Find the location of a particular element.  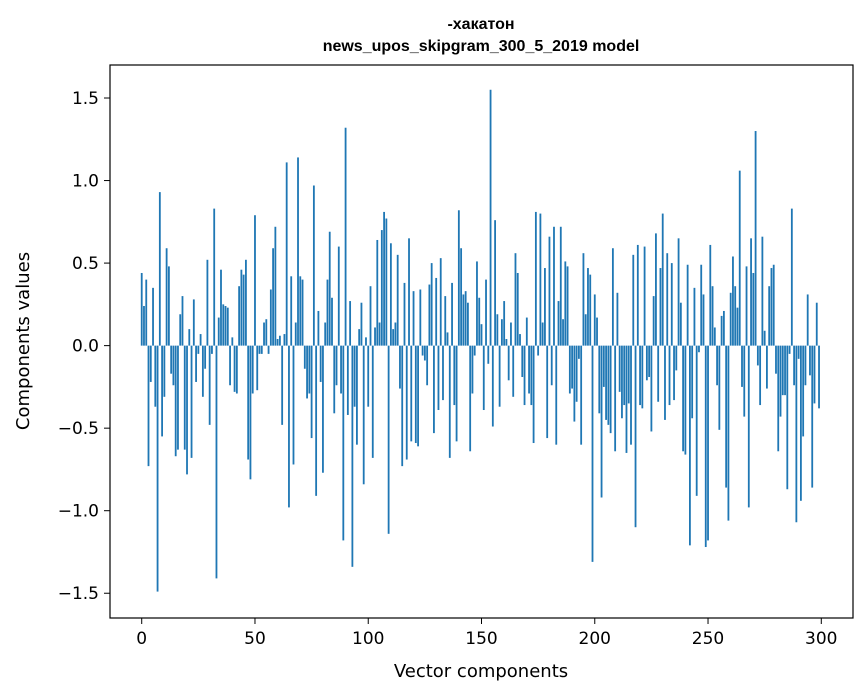

y-tick-label: 1.5 is located at coordinates (85, 99).